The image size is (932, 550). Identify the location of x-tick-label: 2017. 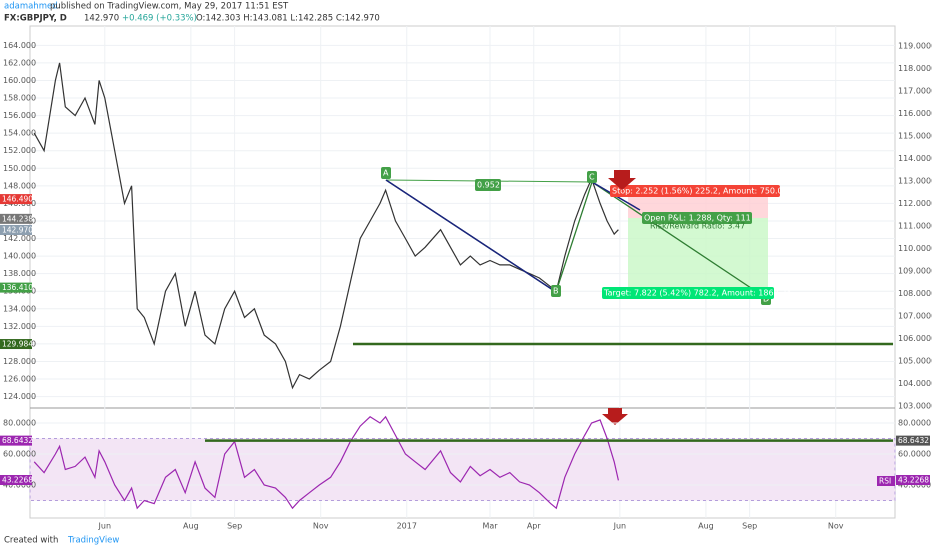
(407, 526).